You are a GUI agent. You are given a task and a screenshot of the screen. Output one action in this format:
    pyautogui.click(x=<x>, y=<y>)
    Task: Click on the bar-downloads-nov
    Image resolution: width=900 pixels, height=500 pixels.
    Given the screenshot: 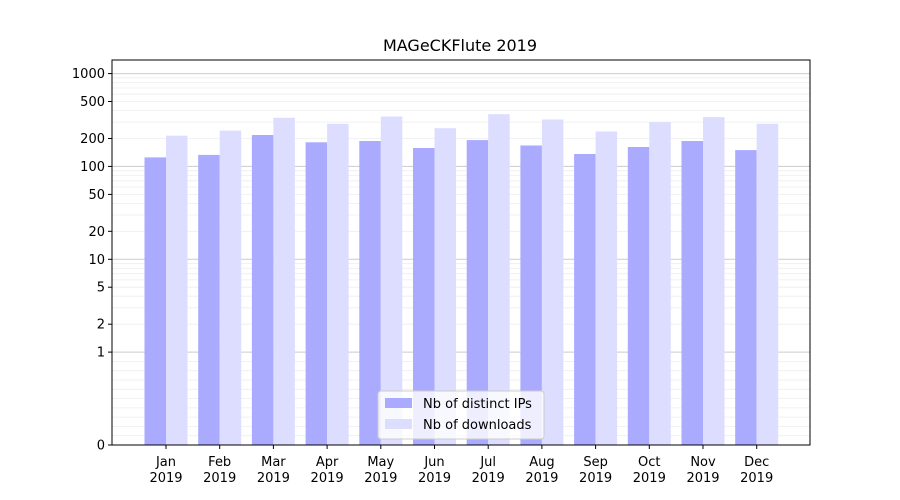 What is the action you would take?
    pyautogui.click(x=714, y=281)
    